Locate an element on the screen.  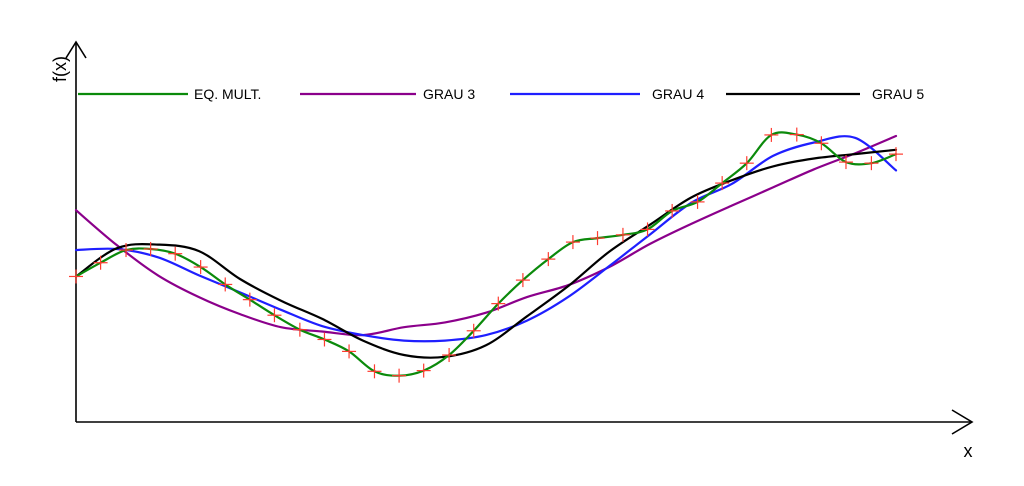
legend-item-eq-mult: EQ. MULT. is located at coordinates (169, 94).